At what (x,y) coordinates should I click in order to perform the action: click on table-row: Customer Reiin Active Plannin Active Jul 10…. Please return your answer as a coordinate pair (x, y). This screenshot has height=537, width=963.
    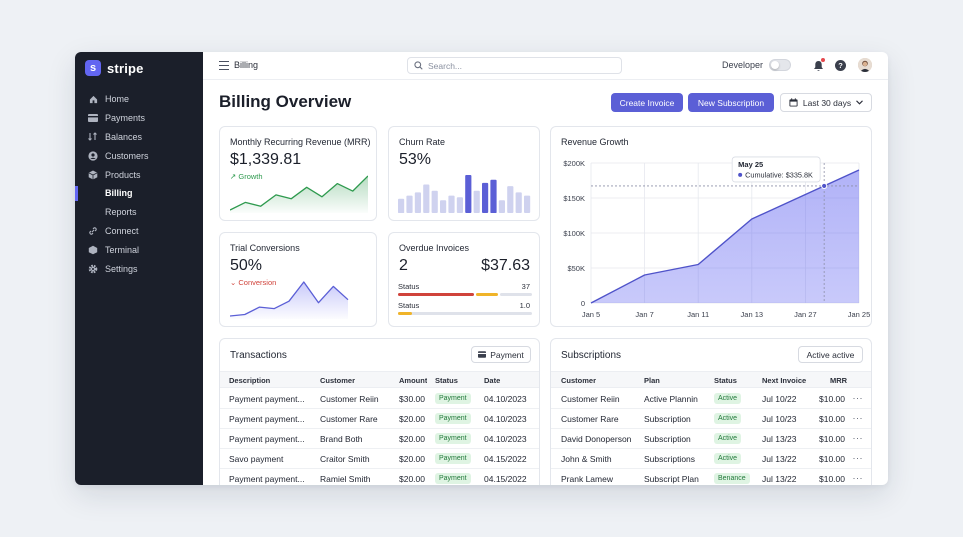
    Looking at the image, I should click on (711, 399).